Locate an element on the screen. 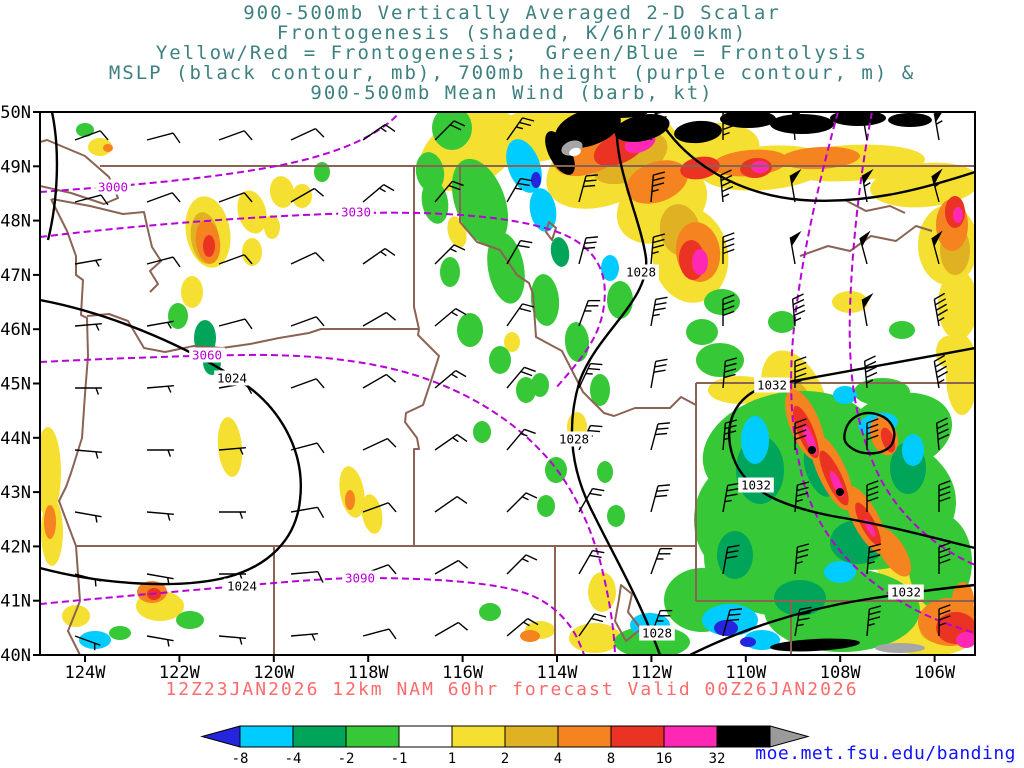  colorbar-label: 4 is located at coordinates (558, 759).